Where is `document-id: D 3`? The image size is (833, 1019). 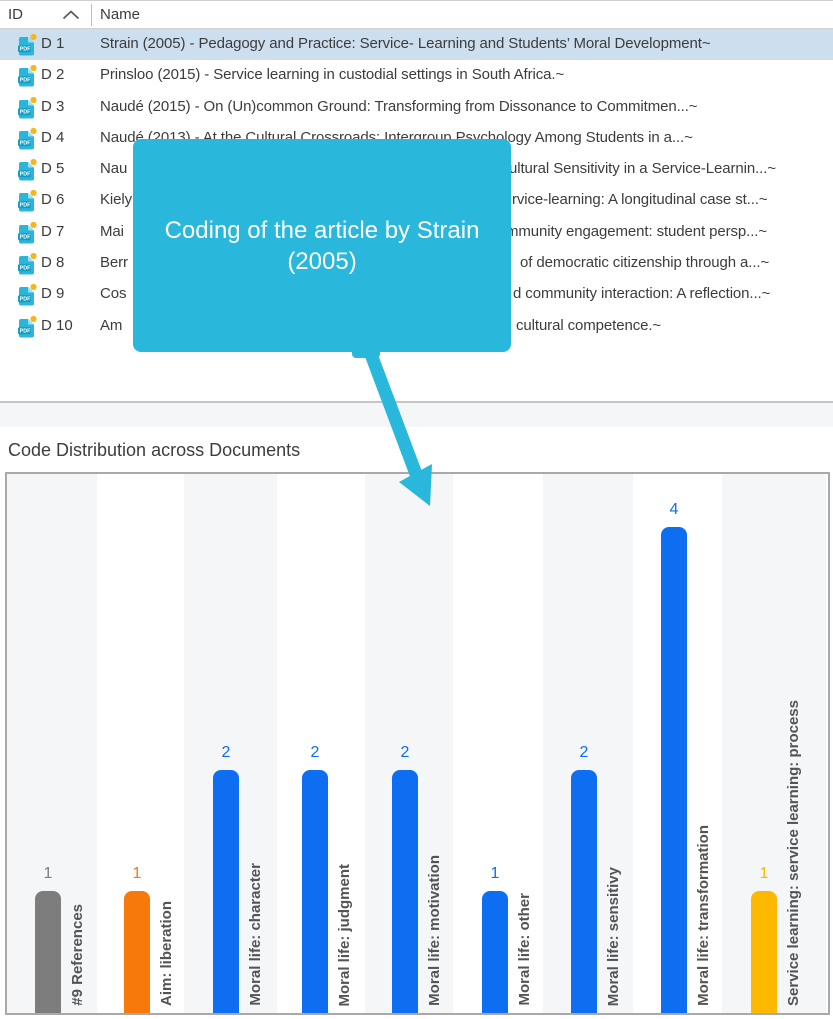 document-id: D 3 is located at coordinates (53, 106).